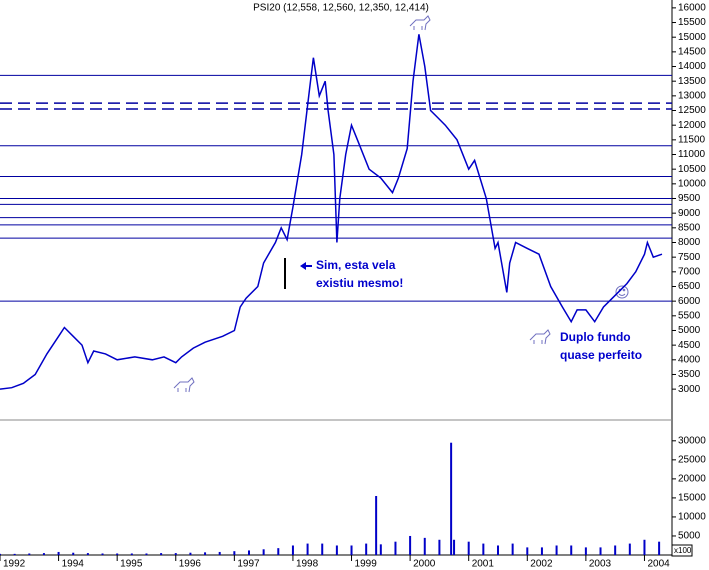  Describe the element at coordinates (483, 564) in the screenshot. I see `x-tick-label: 2001` at that location.